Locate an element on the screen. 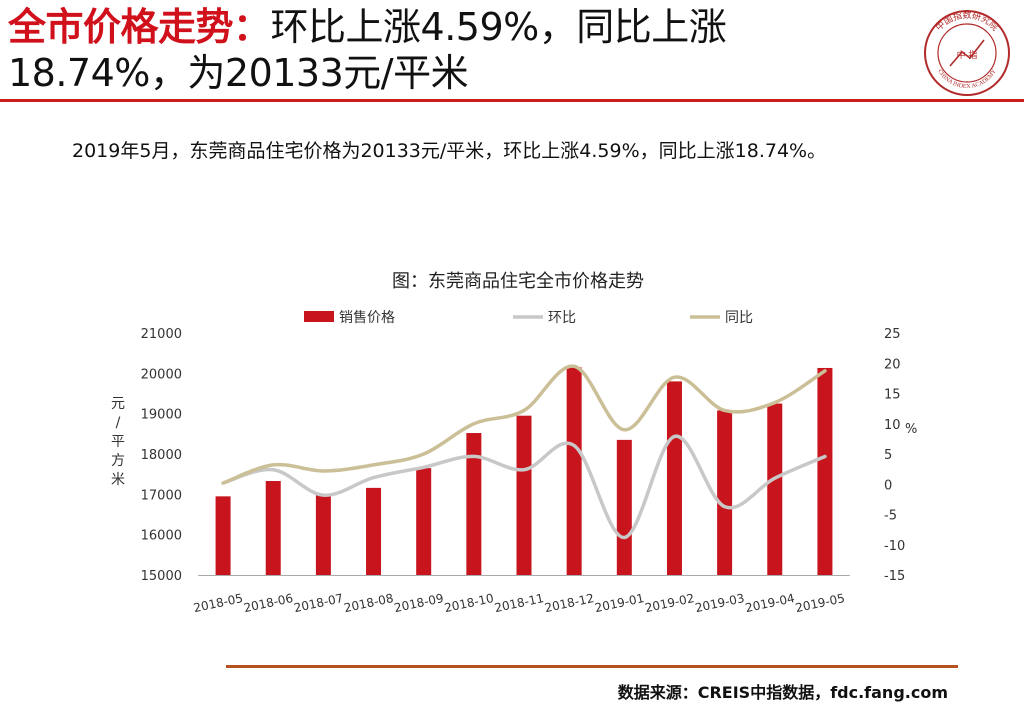 The width and height of the screenshot is (1024, 709). yoy-line is located at coordinates (524, 424).